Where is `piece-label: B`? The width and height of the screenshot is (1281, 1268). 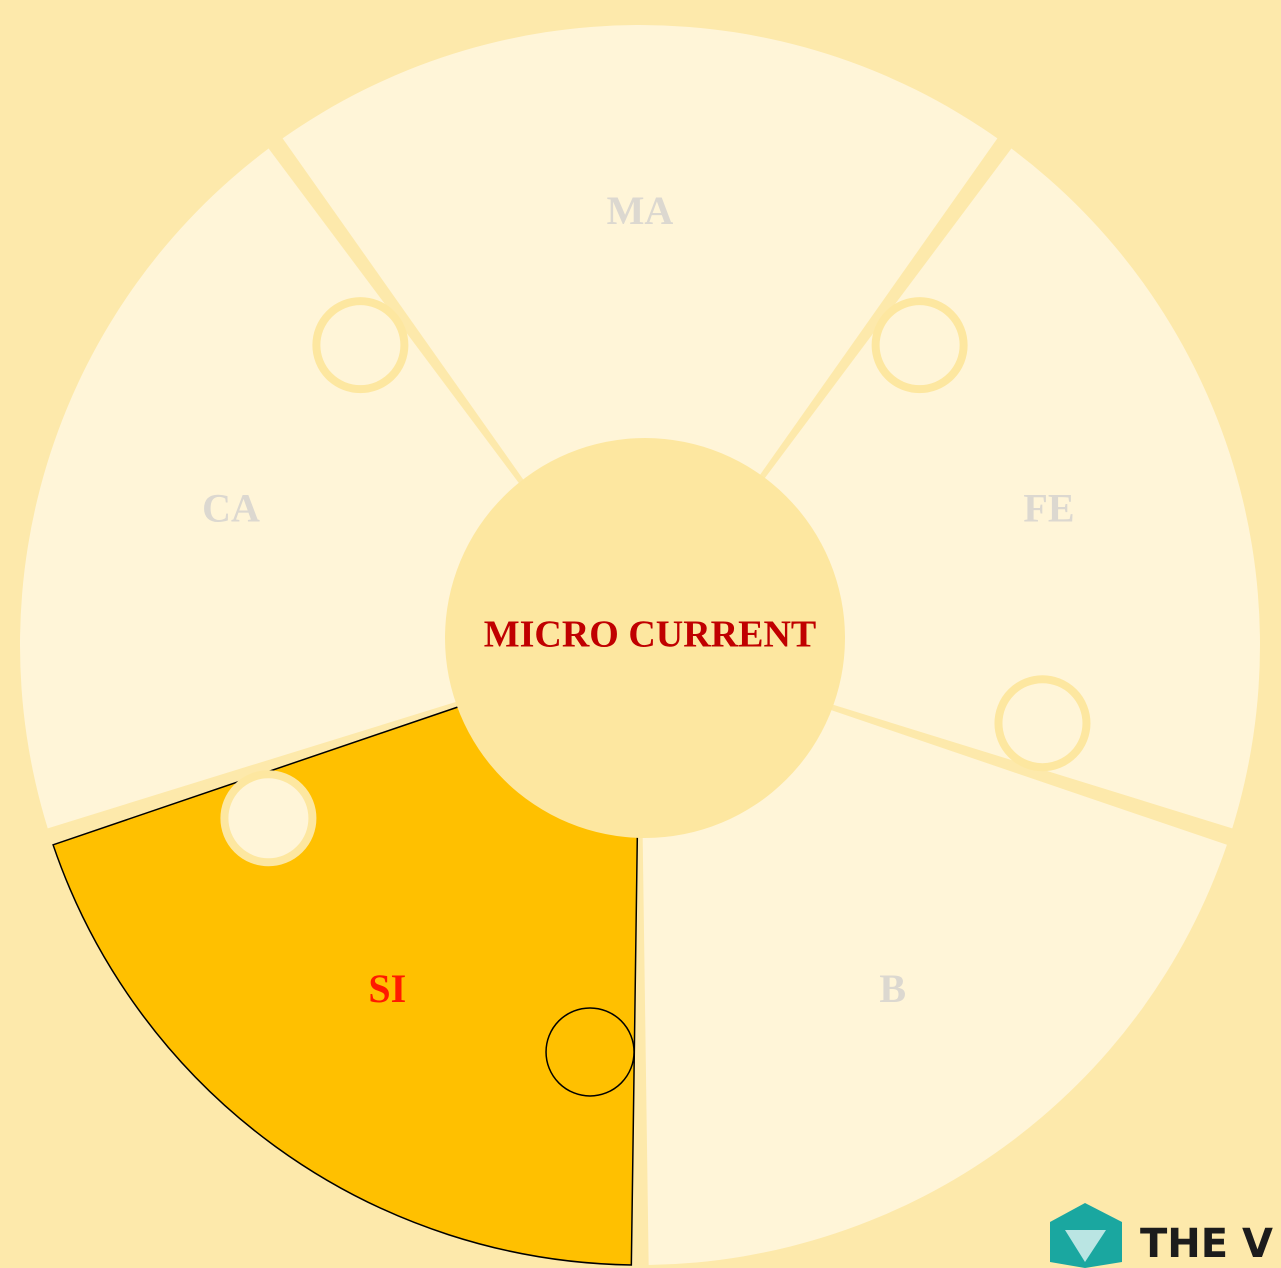 piece-label: B is located at coordinates (892, 988).